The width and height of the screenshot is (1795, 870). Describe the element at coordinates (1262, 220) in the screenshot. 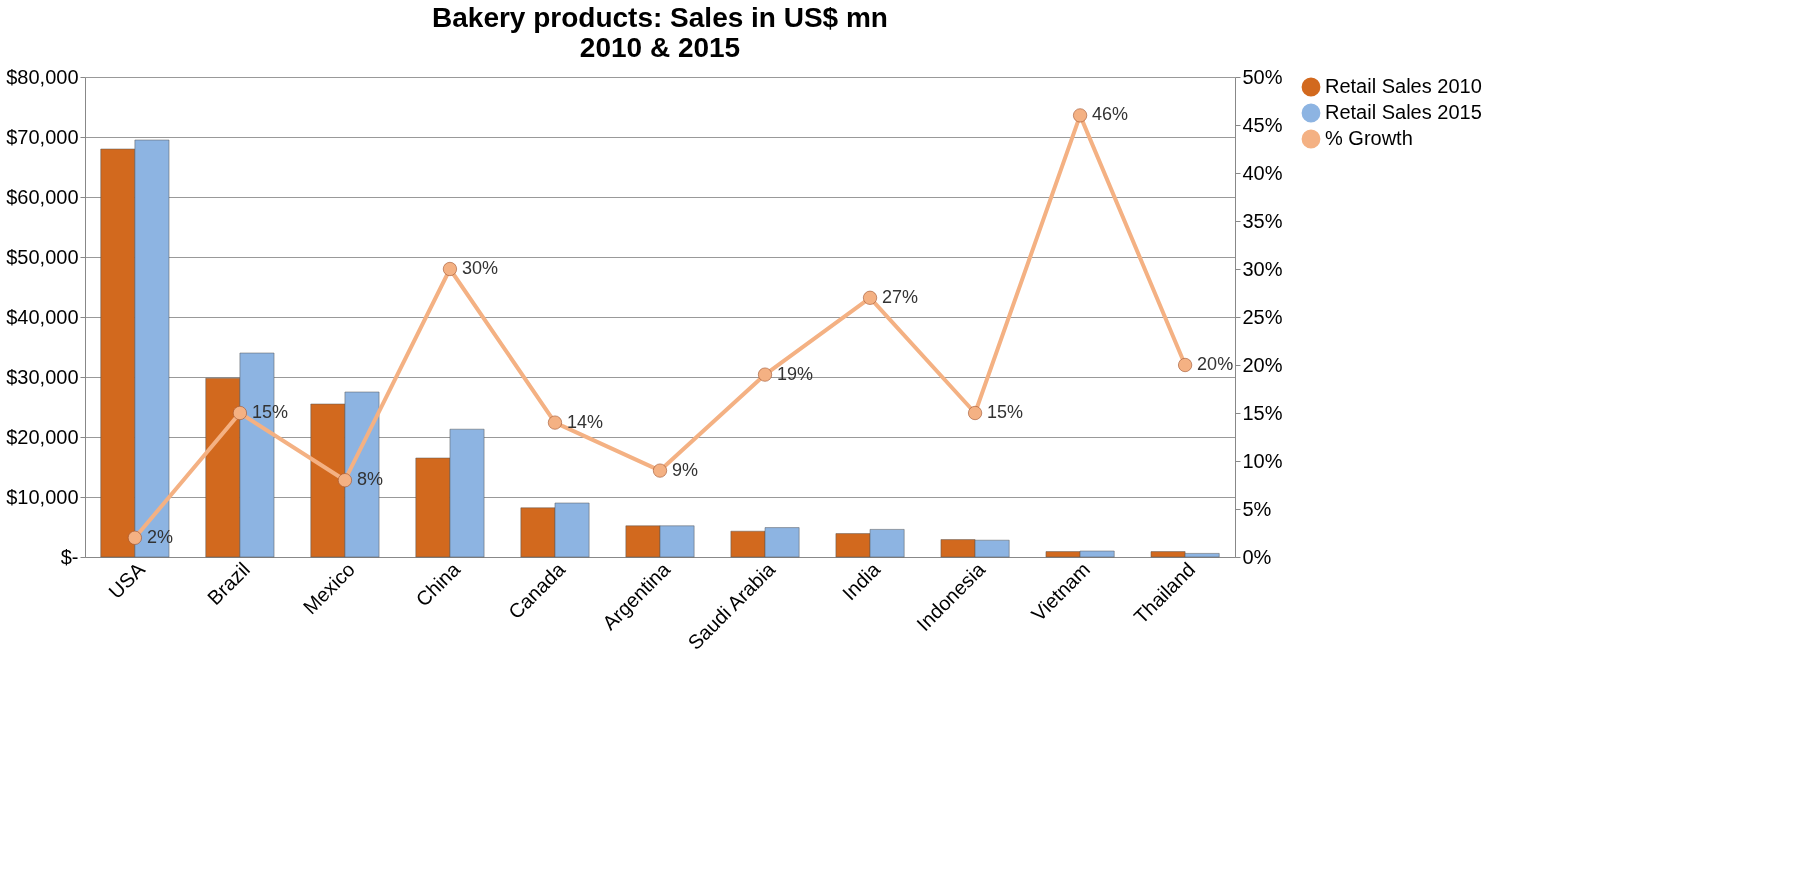

I see `y2-tick-label: 35%` at that location.